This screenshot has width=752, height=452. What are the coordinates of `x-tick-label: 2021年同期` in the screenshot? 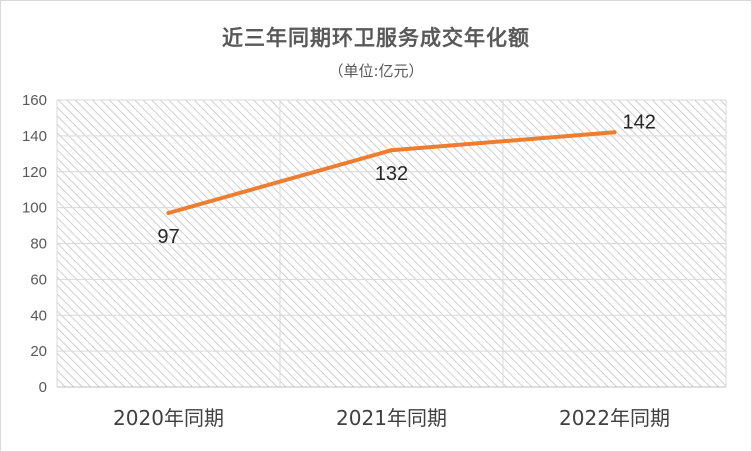 It's located at (391, 418).